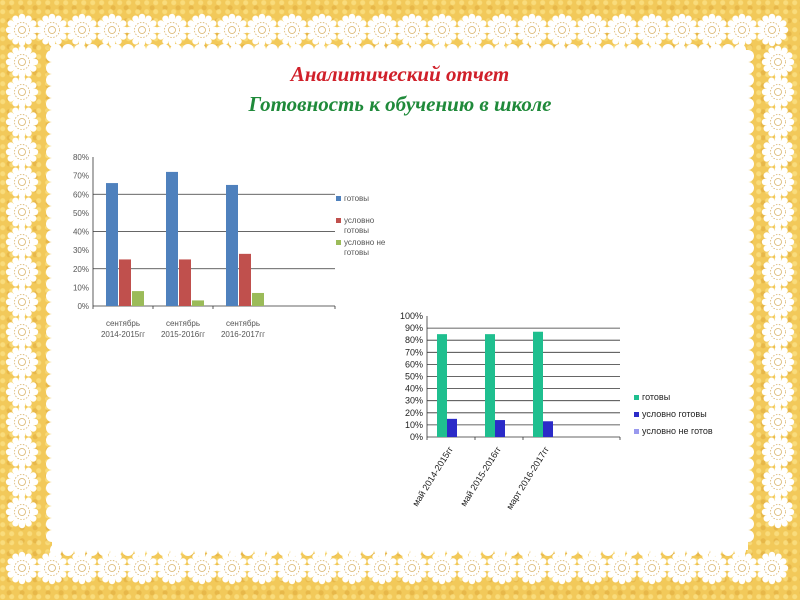 This screenshot has height=600, width=800. What do you see at coordinates (656, 397) in the screenshot?
I see `chart2-legend-label-0: готовы` at bounding box center [656, 397].